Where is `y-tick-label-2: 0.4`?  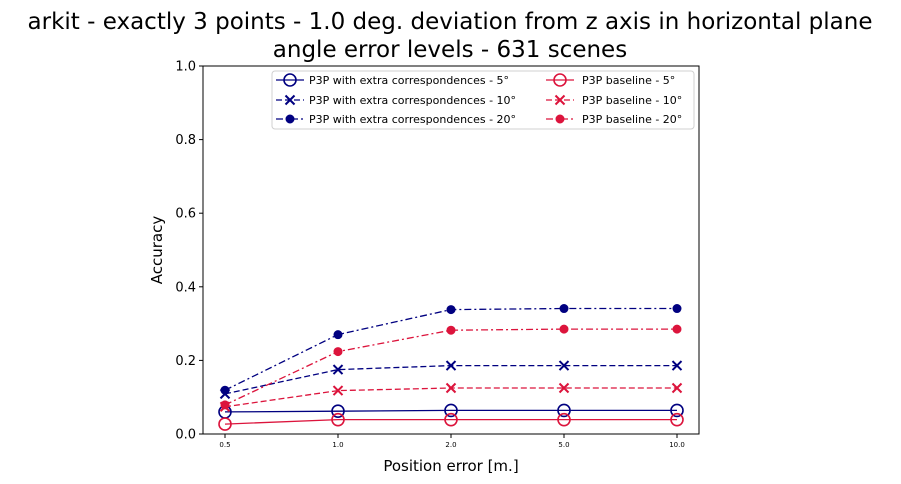 y-tick-label-2: 0.4 is located at coordinates (185, 287).